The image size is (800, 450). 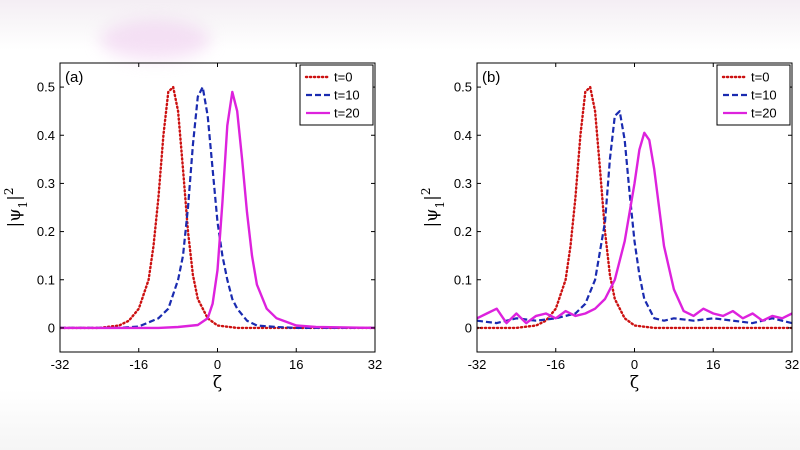 What do you see at coordinates (155, 40) in the screenshot?
I see `background-blur` at bounding box center [155, 40].